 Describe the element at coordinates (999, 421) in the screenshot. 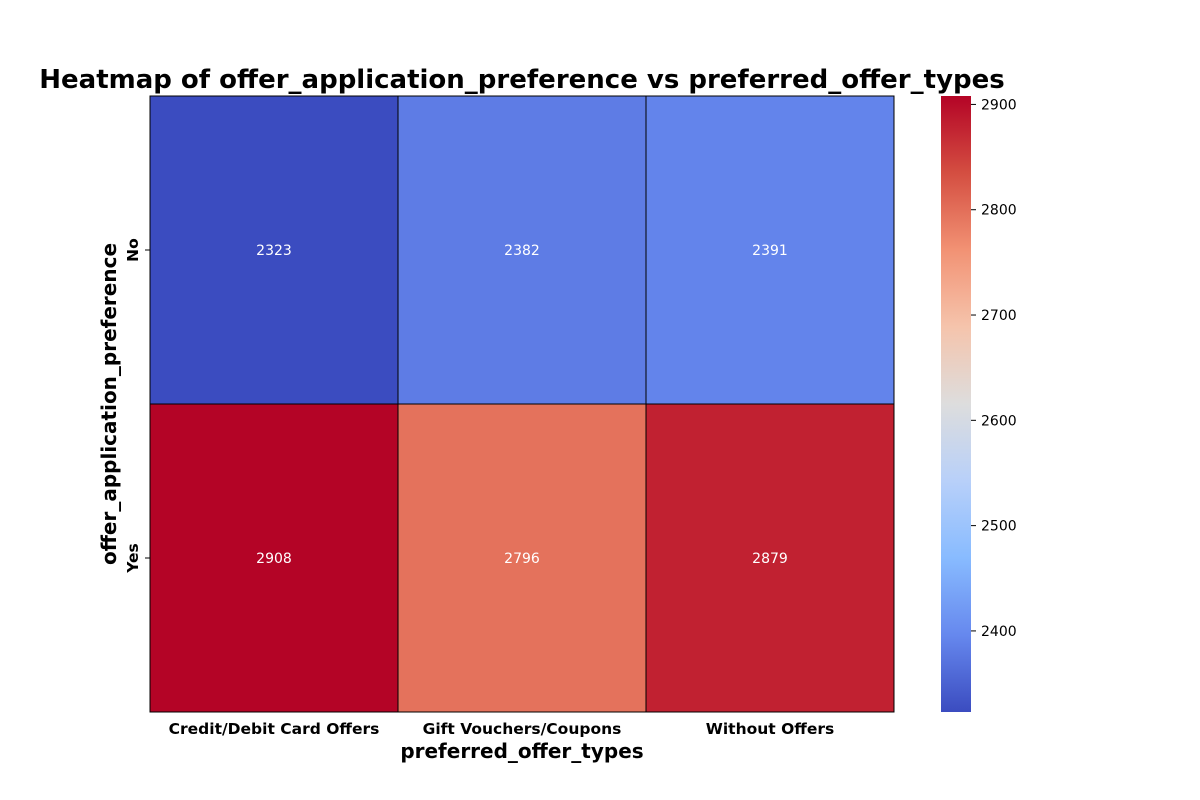

I see `colorbar-tick-label: 2600` at that location.